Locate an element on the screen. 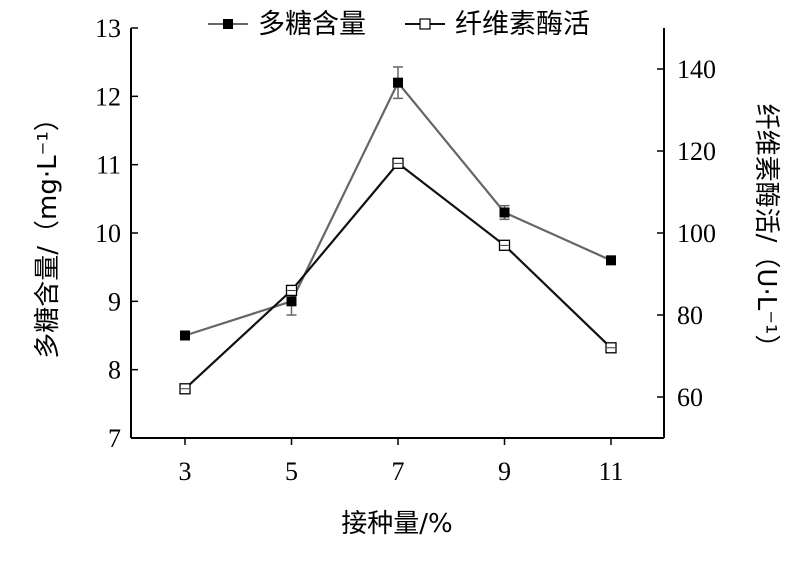 The height and width of the screenshot is (562, 808). left-tick-label: 10 is located at coordinates (108, 233).